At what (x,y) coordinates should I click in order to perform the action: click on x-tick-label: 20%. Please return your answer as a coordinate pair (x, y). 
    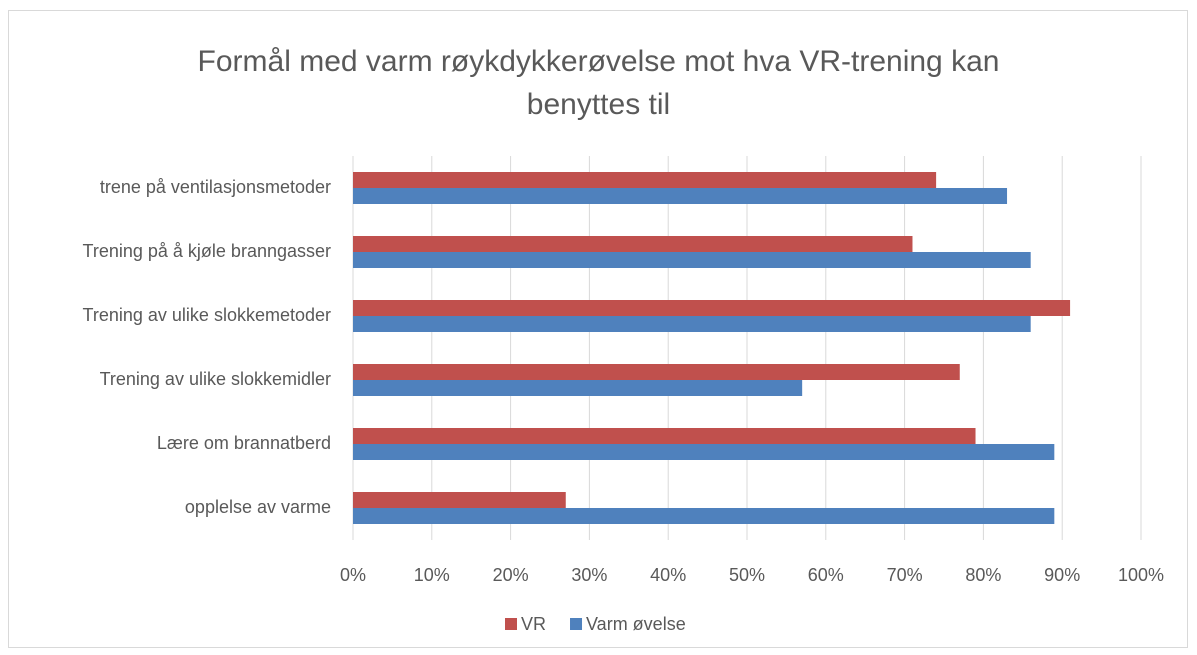
    Looking at the image, I should click on (511, 575).